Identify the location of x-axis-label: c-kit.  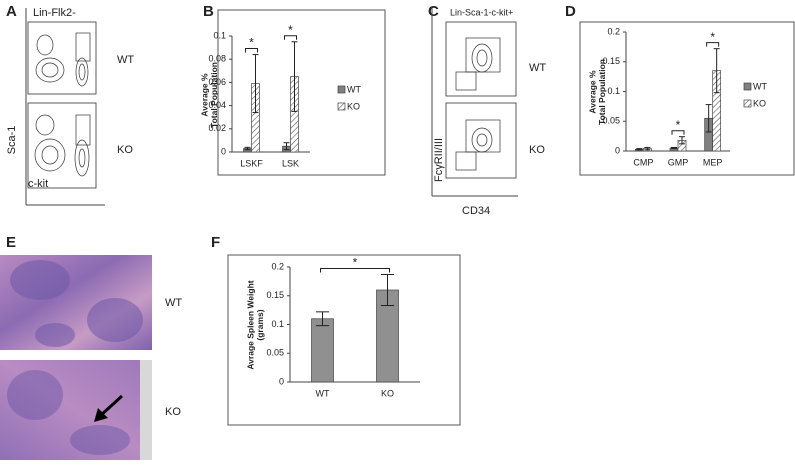
(38, 184).